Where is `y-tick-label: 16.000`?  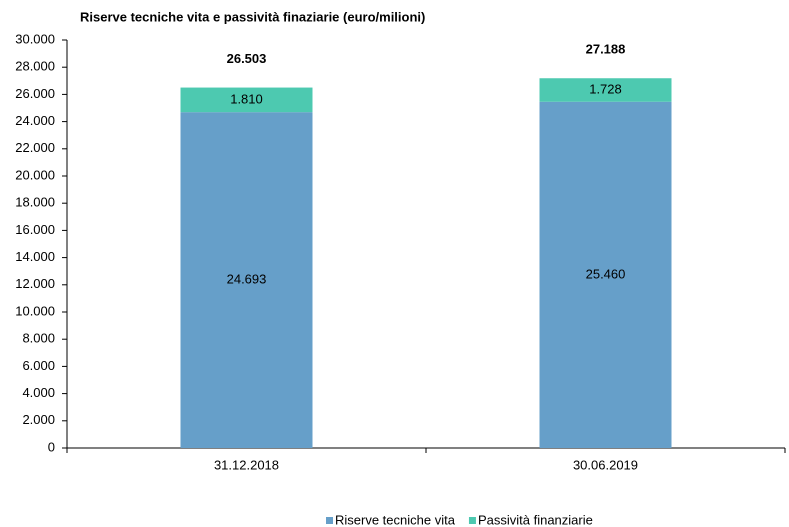
y-tick-label: 16.000 is located at coordinates (35, 229).